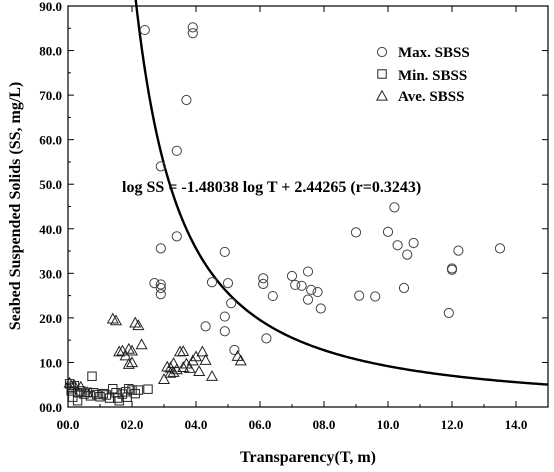 Image resolution: width=554 pixels, height=472 pixels. I want to click on y-tick-label: 70.0, so click(50, 95).